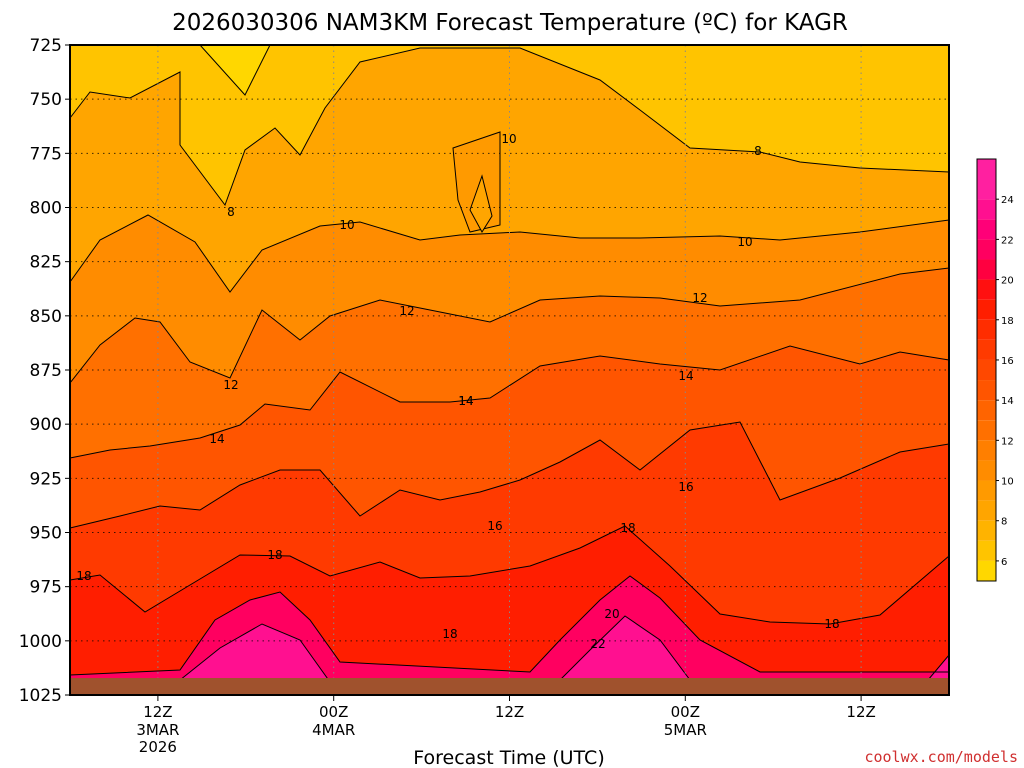 This screenshot has height=768, width=1024. What do you see at coordinates (46, 425) in the screenshot?
I see `y-tick-label-900: 900` at bounding box center [46, 425].